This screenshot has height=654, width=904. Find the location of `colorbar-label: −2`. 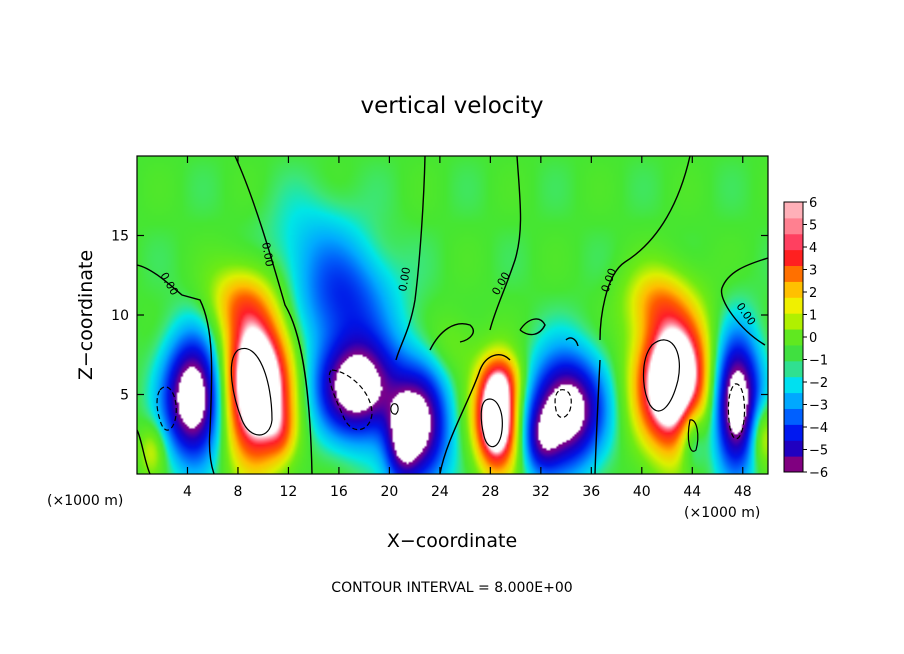

colorbar-label: −2 is located at coordinates (818, 383).